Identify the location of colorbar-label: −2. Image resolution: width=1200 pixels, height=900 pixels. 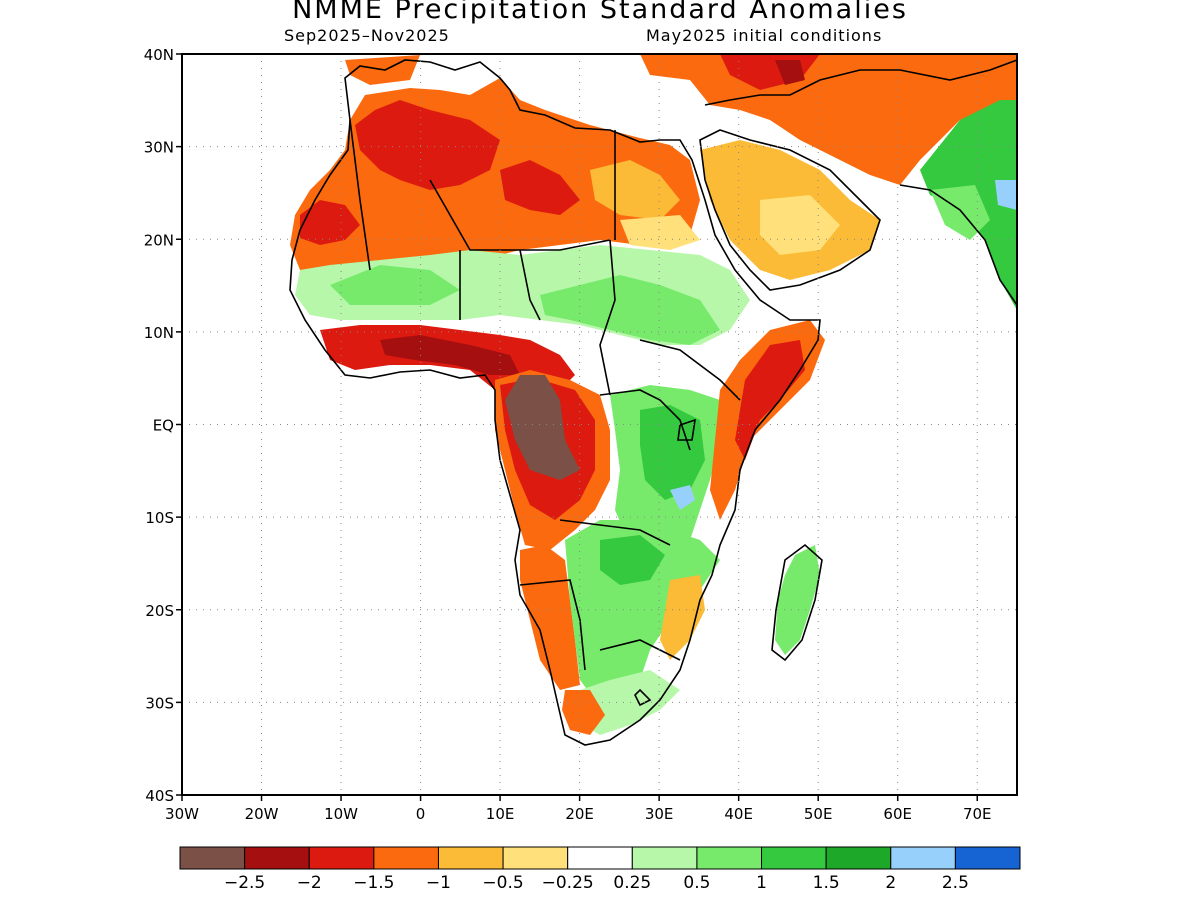
(309, 883).